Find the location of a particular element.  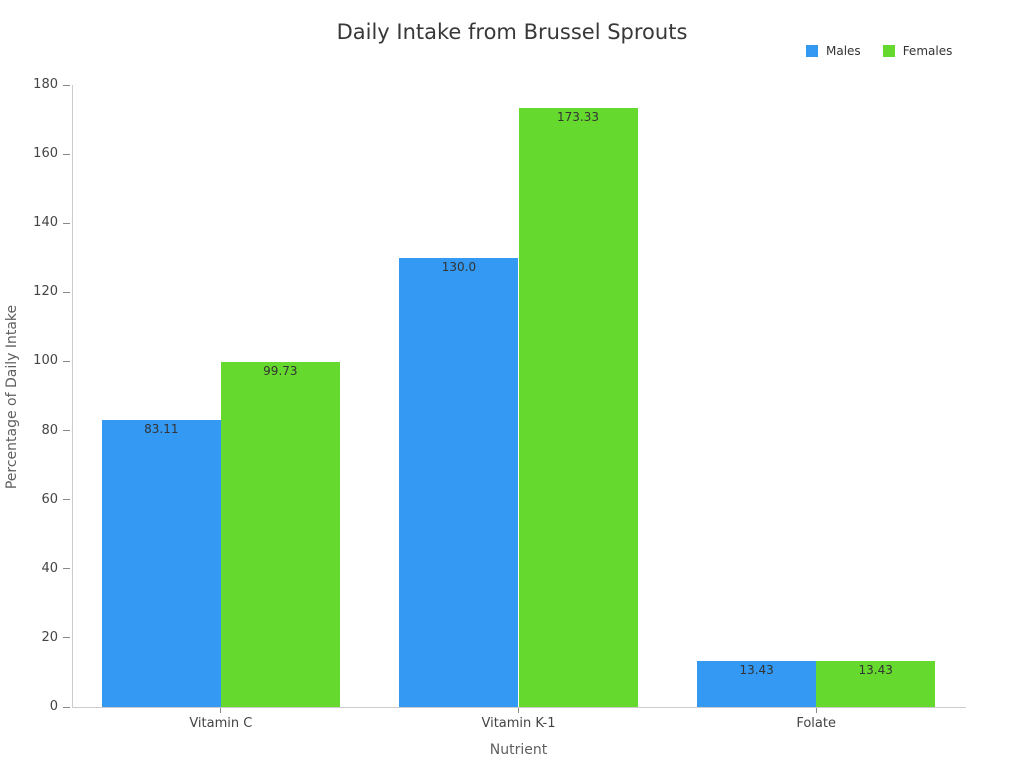

bar-females-vitamin-k-1: 173.33 is located at coordinates (578, 407).